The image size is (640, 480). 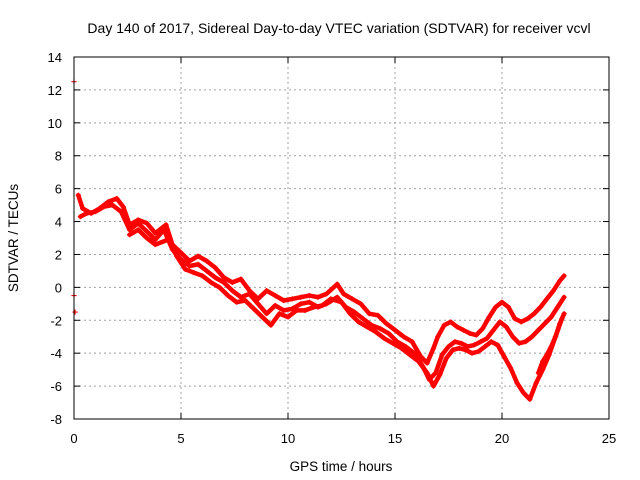 I want to click on x-tick-label: 15, so click(x=395, y=438).